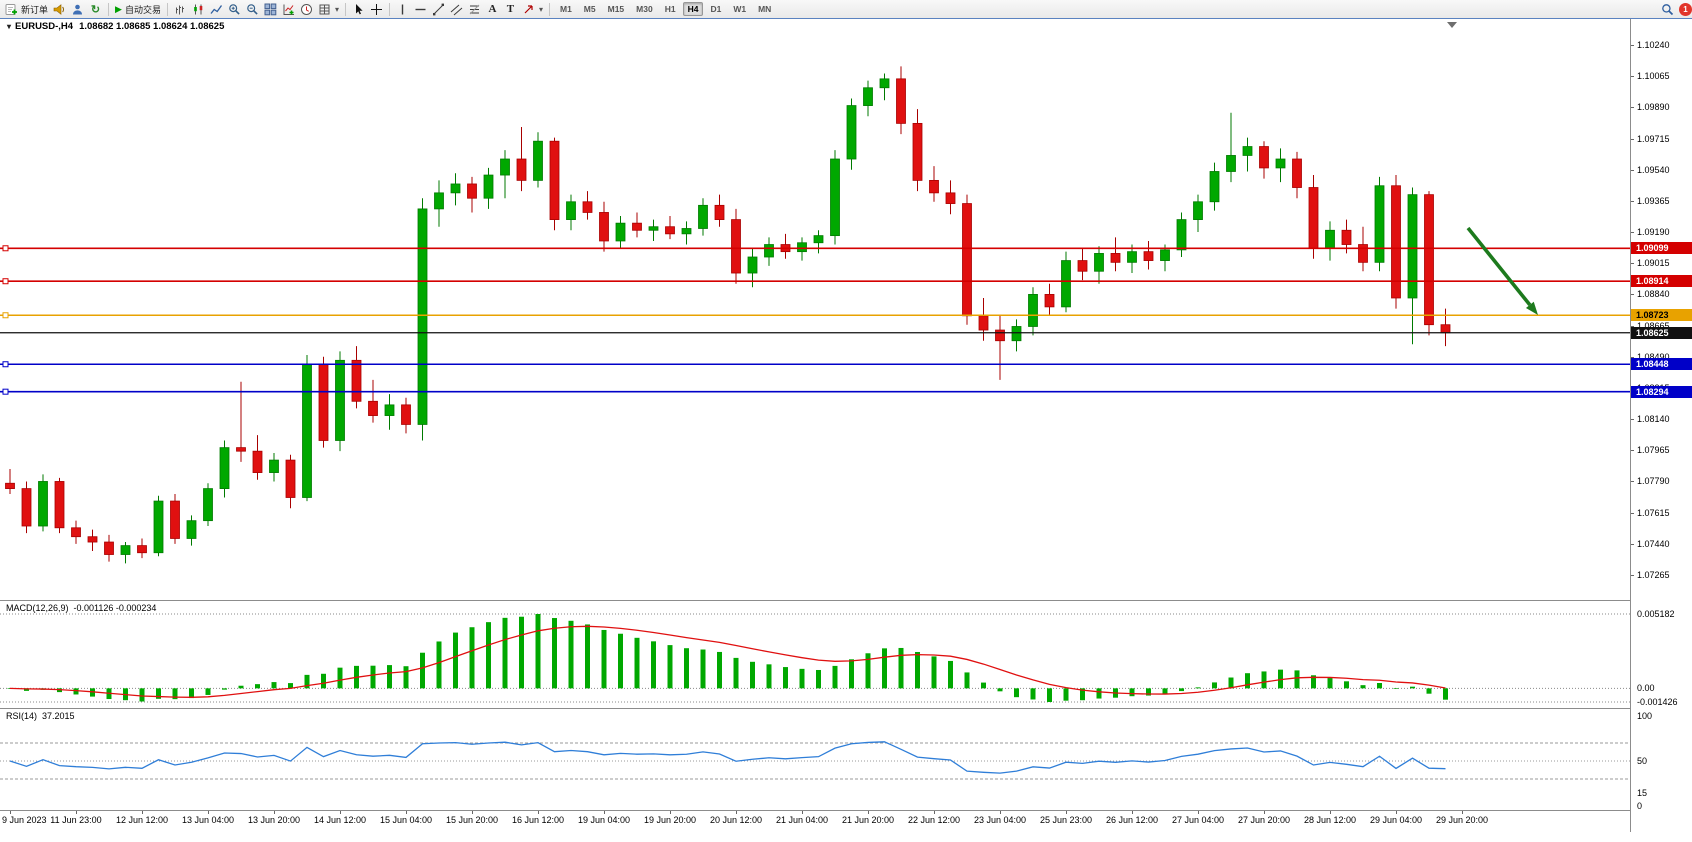  What do you see at coordinates (1653, 45) in the screenshot?
I see `price-tick: 1.10240` at bounding box center [1653, 45].